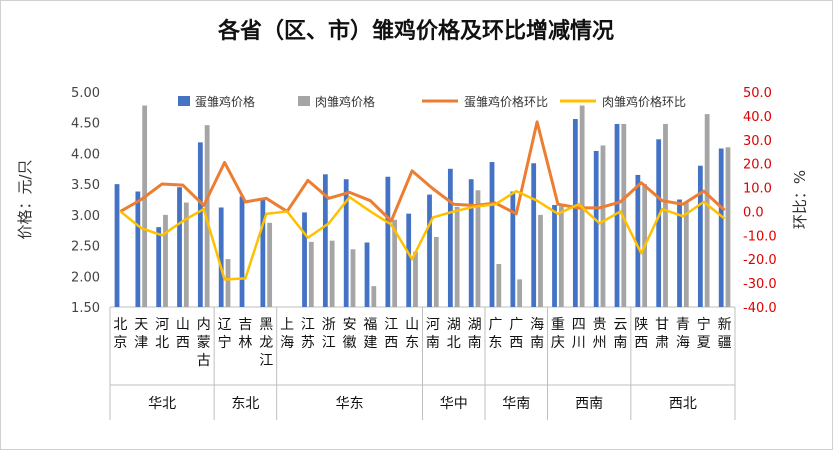 The width and height of the screenshot is (833, 450). I want to click on chart-title: 各省（区、市）雏鸡价格及环比增减情况, so click(415, 31).